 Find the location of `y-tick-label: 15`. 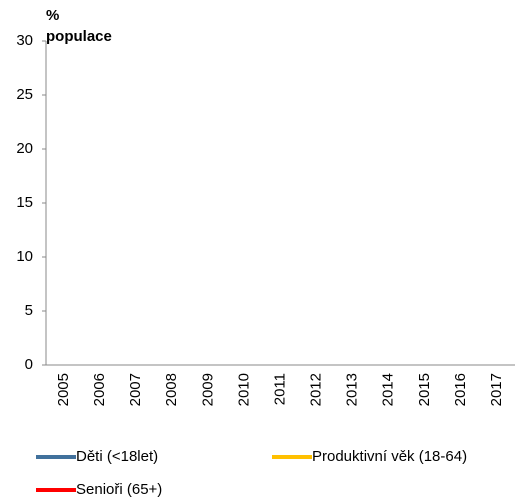

y-tick-label: 15 is located at coordinates (24, 202).